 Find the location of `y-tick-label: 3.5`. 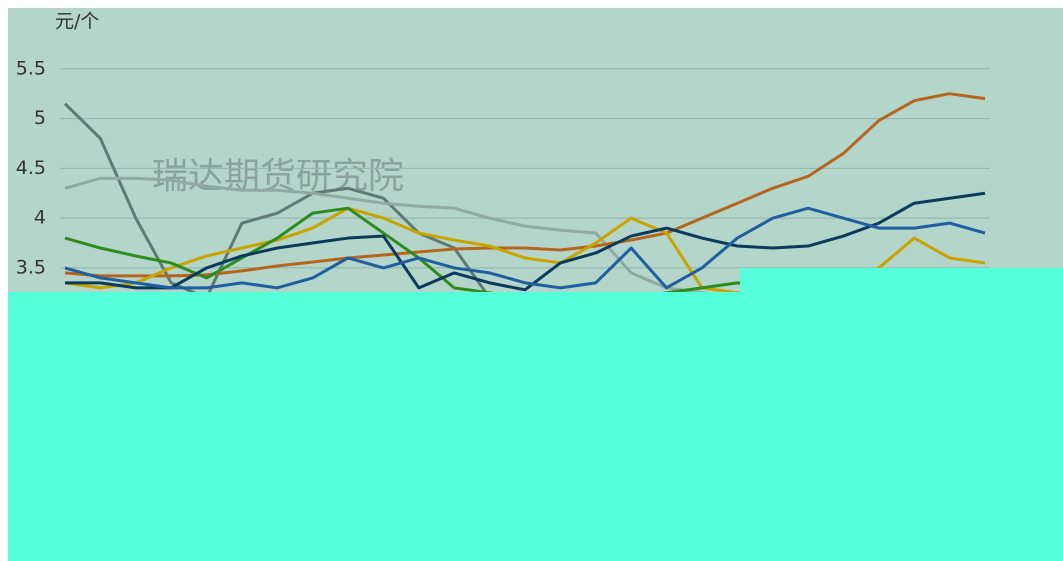

y-tick-label: 3.5 is located at coordinates (31, 267).